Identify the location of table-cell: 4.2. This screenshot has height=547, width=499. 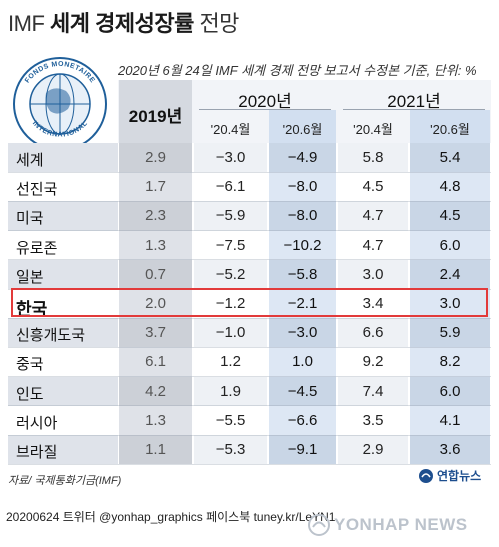
(155, 391).